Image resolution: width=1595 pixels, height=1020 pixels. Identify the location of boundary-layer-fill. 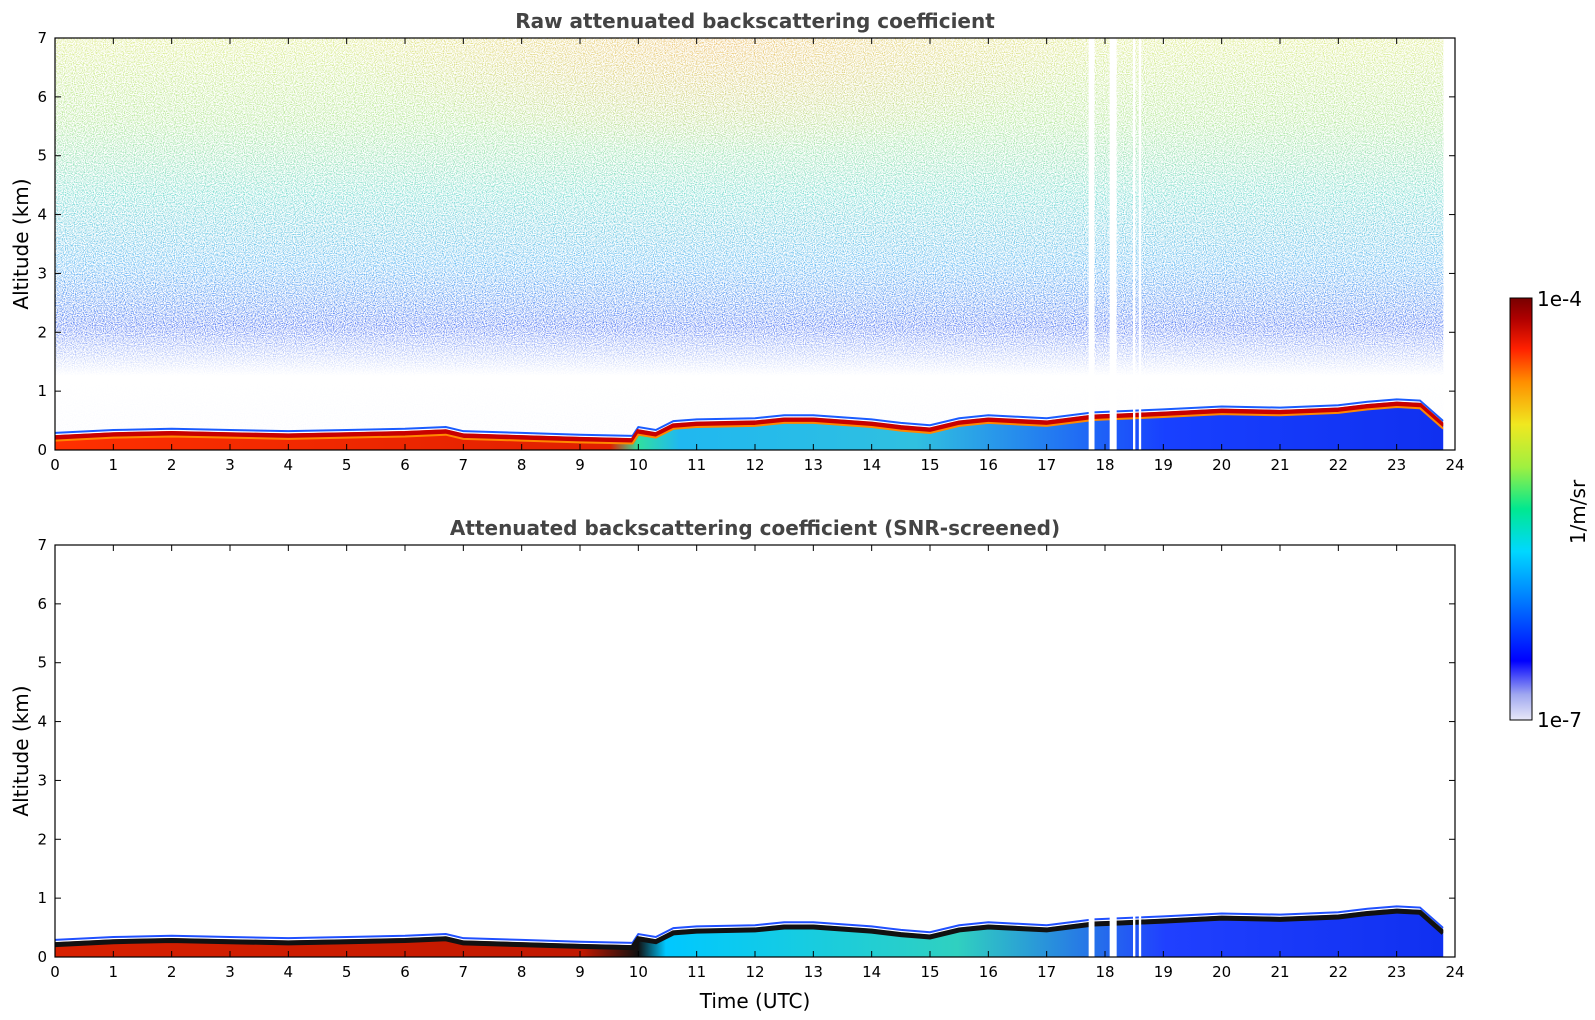
(749, 932).